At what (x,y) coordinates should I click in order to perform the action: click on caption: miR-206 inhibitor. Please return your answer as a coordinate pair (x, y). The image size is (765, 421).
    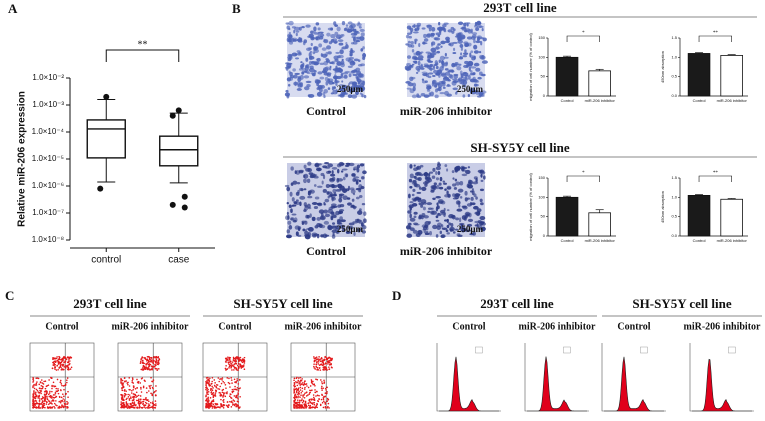
    Looking at the image, I should click on (151, 326).